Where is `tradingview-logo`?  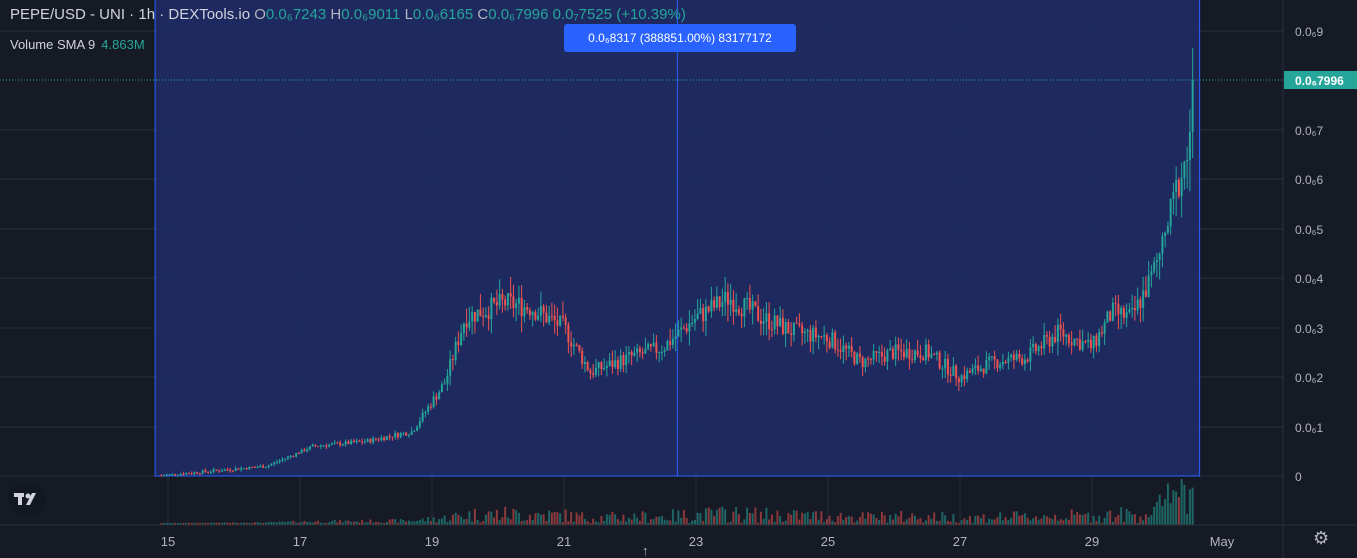
tradingview-logo is located at coordinates (27, 499).